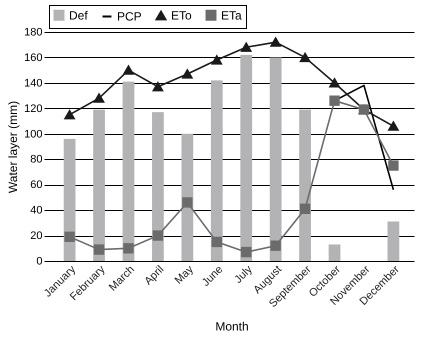 This screenshot has width=430, height=338. What do you see at coordinates (33, 134) in the screenshot?
I see `y-tick-label: 100` at bounding box center [33, 134].